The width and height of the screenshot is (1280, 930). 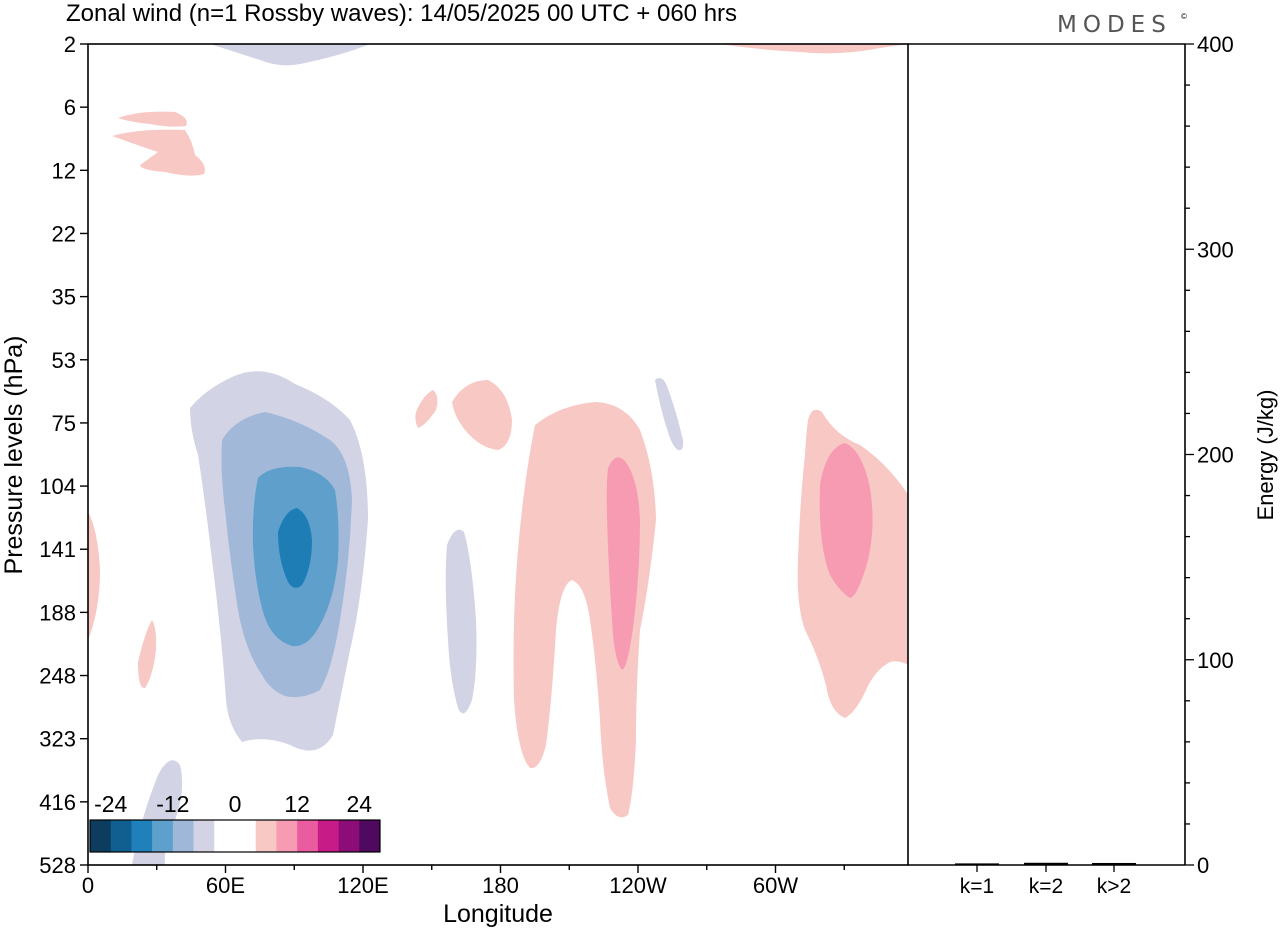 I want to click on y-tick-label: 104, so click(x=57, y=486).